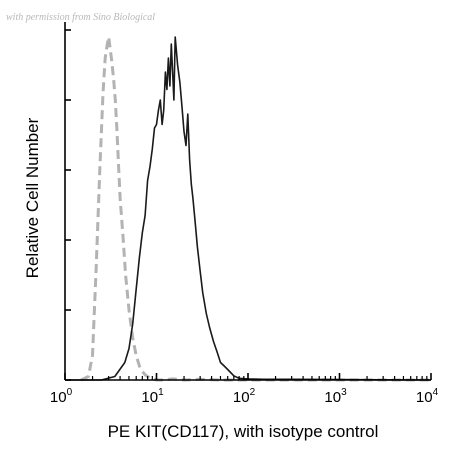  I want to click on x-tick-exponent: 0, so click(70, 392).